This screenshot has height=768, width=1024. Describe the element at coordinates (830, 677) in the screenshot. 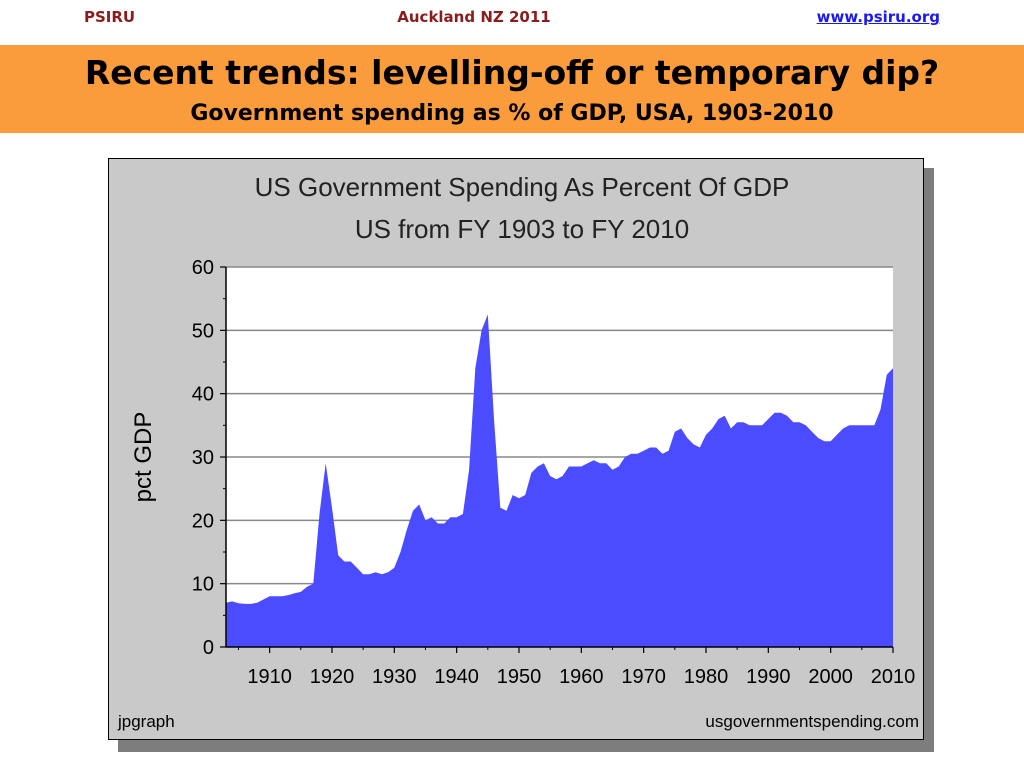

I see `x-tick-label: 2000` at that location.